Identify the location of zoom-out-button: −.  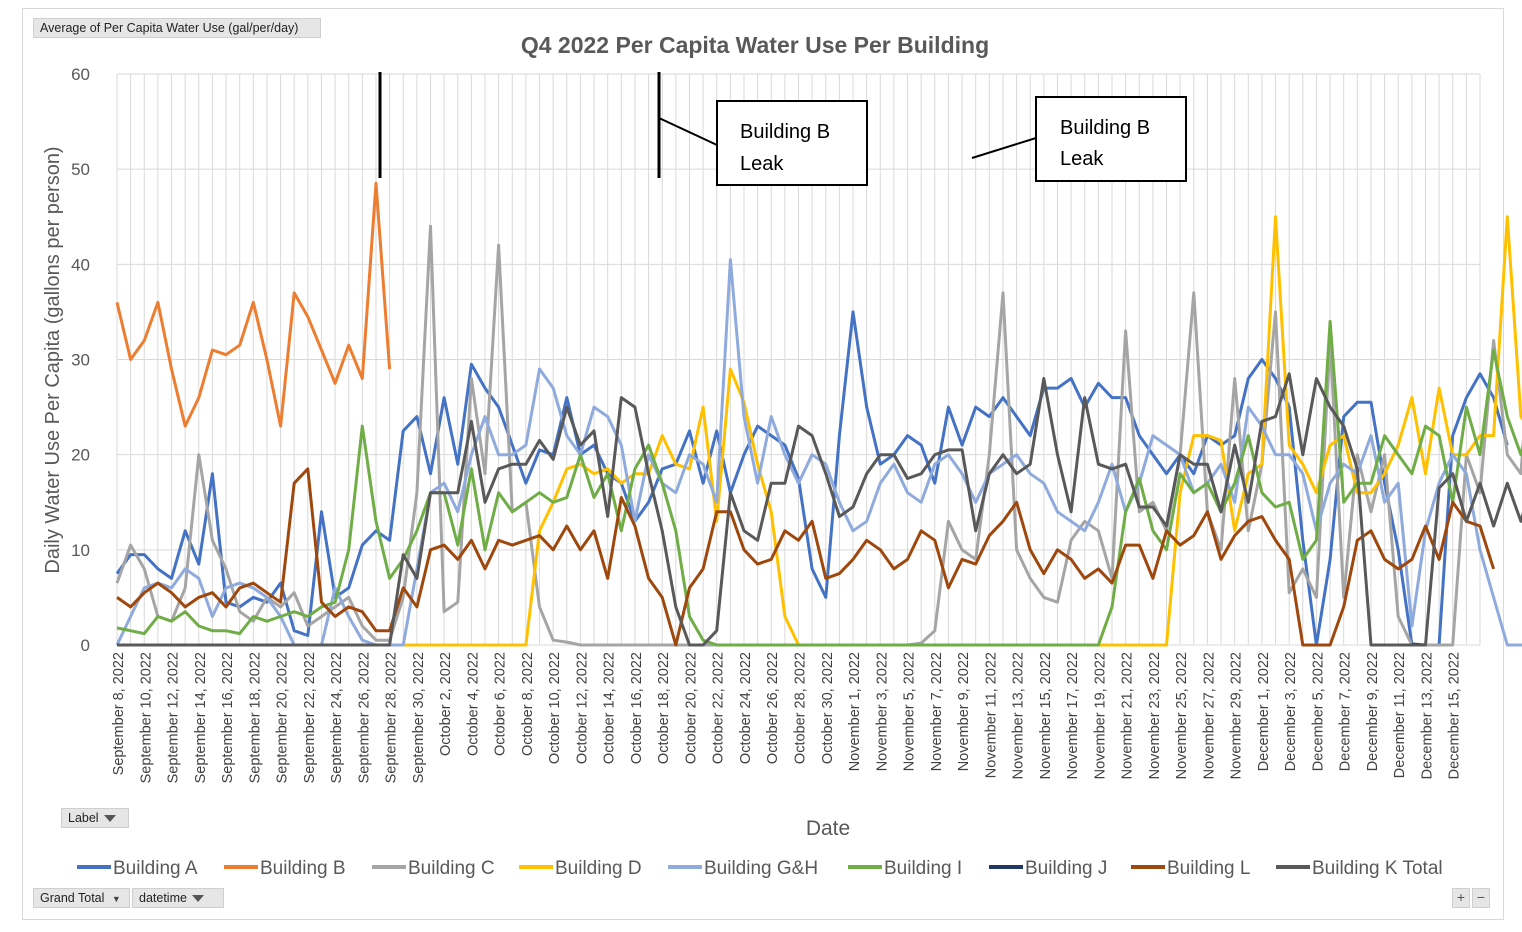
(1481, 898).